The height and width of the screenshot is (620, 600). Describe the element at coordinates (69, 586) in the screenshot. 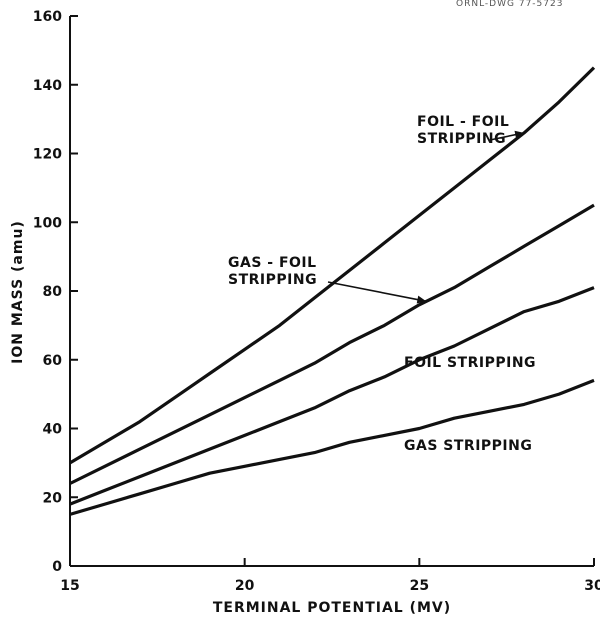

I see `x-tick-label: 15` at that location.